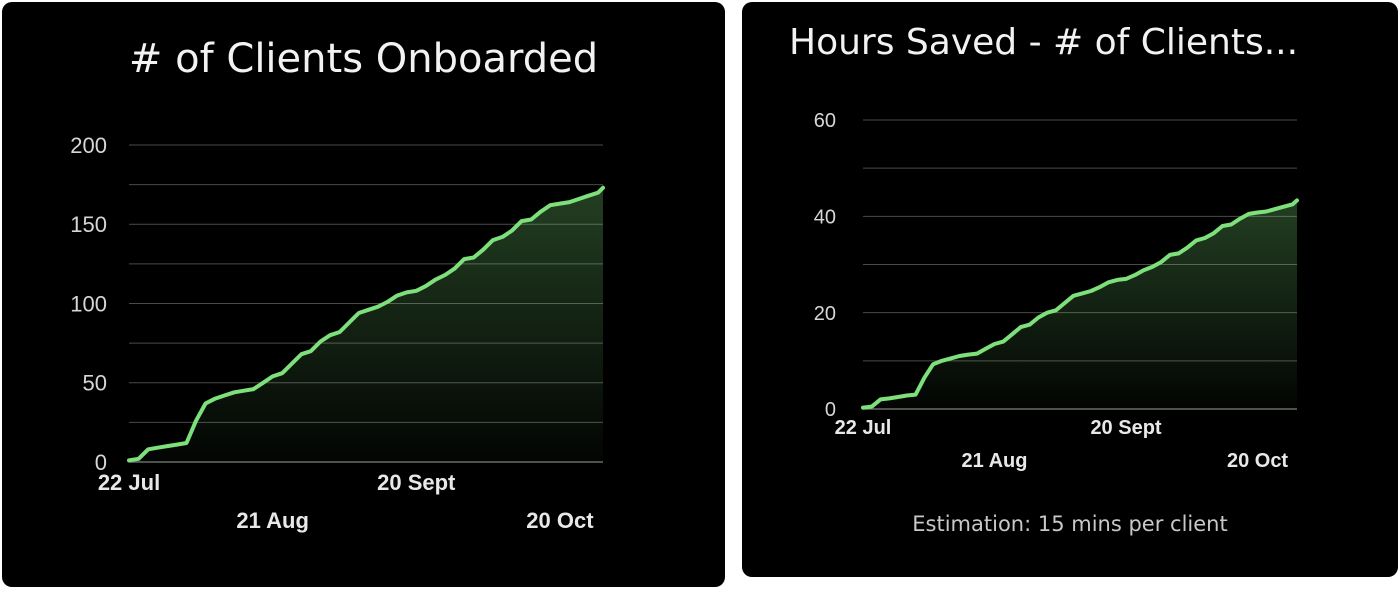  Describe the element at coordinates (88, 224) in the screenshot. I see `y-tick-label: 150` at that location.